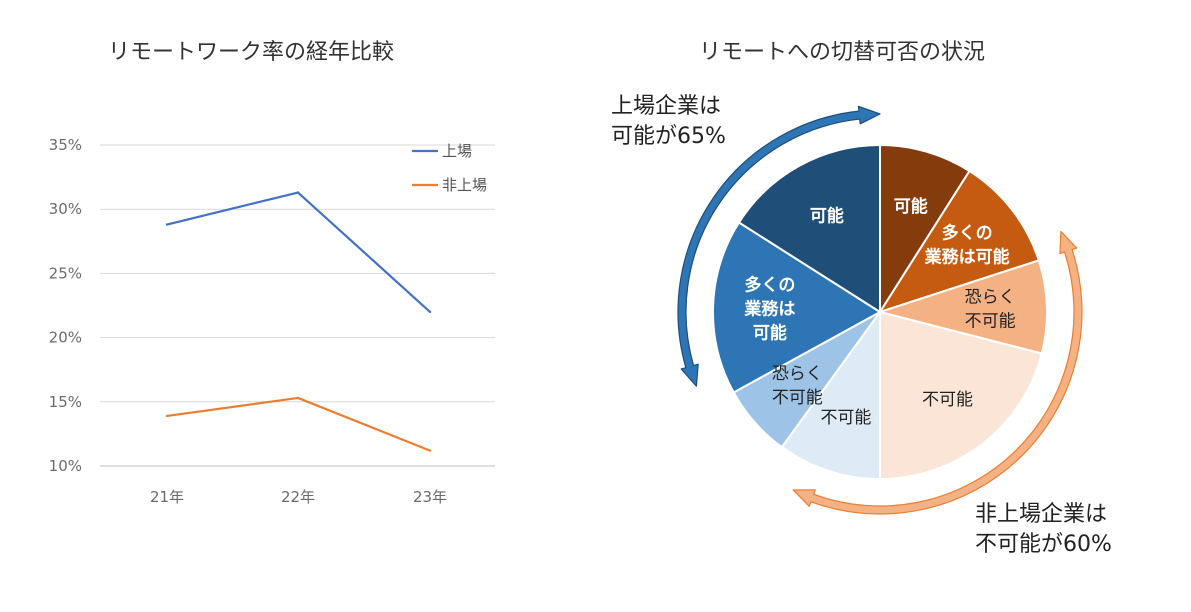 The height and width of the screenshot is (612, 1191). I want to click on x-tick-label: 23年, so click(430, 497).